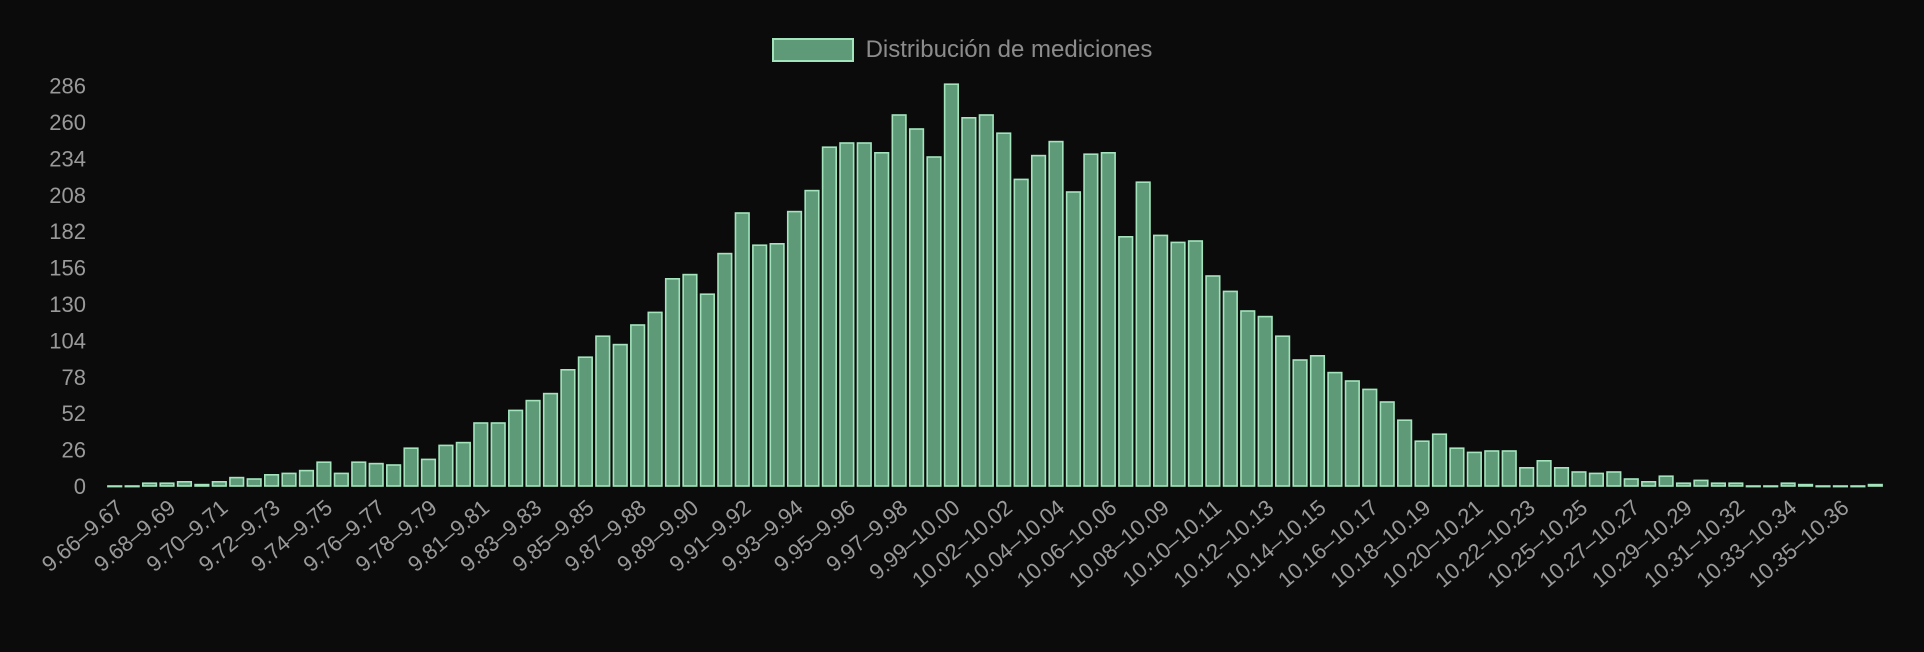 The image size is (1924, 652). Describe the element at coordinates (962, 50) in the screenshot. I see `legend: Distribución de mediciones` at that location.